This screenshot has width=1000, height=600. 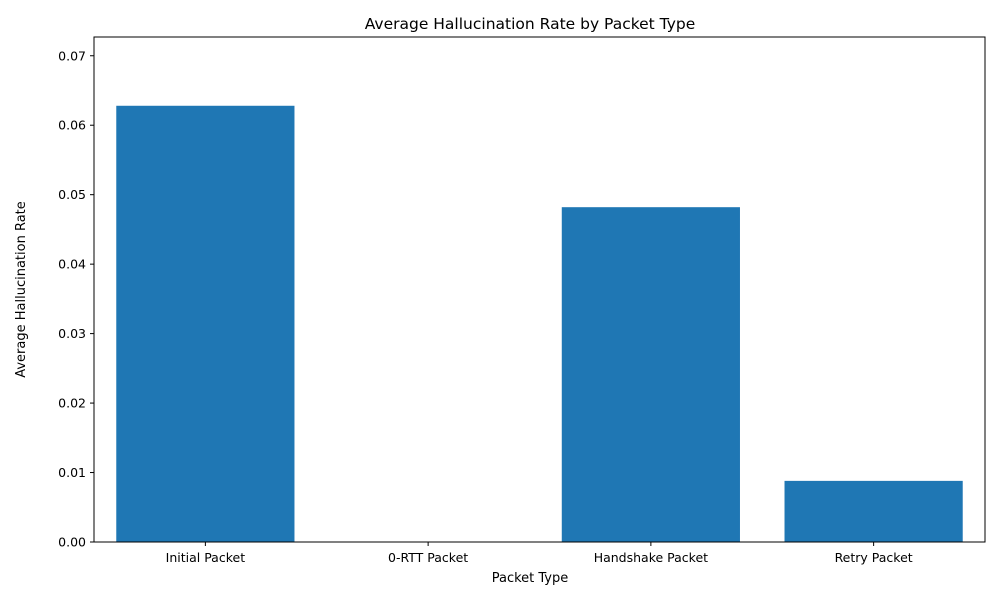 What do you see at coordinates (72, 472) in the screenshot?
I see `y-tick-label-1: 0.01` at bounding box center [72, 472].